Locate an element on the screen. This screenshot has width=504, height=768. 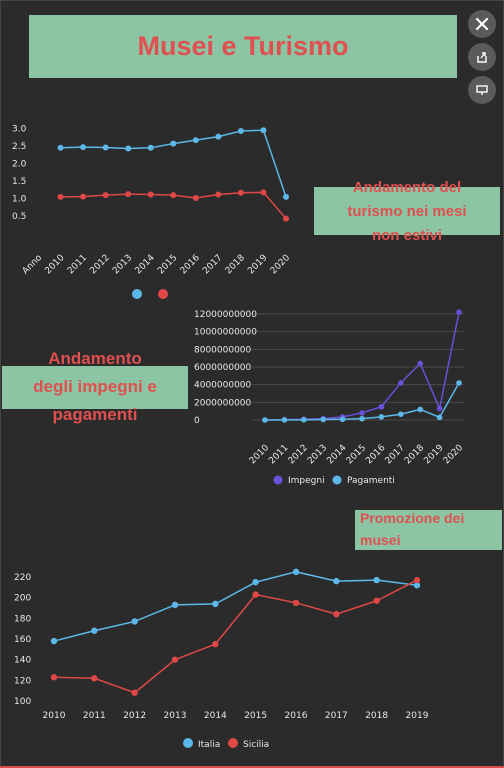
impegni-label: Andamento degli impegni e pagamenti is located at coordinates (95, 387).